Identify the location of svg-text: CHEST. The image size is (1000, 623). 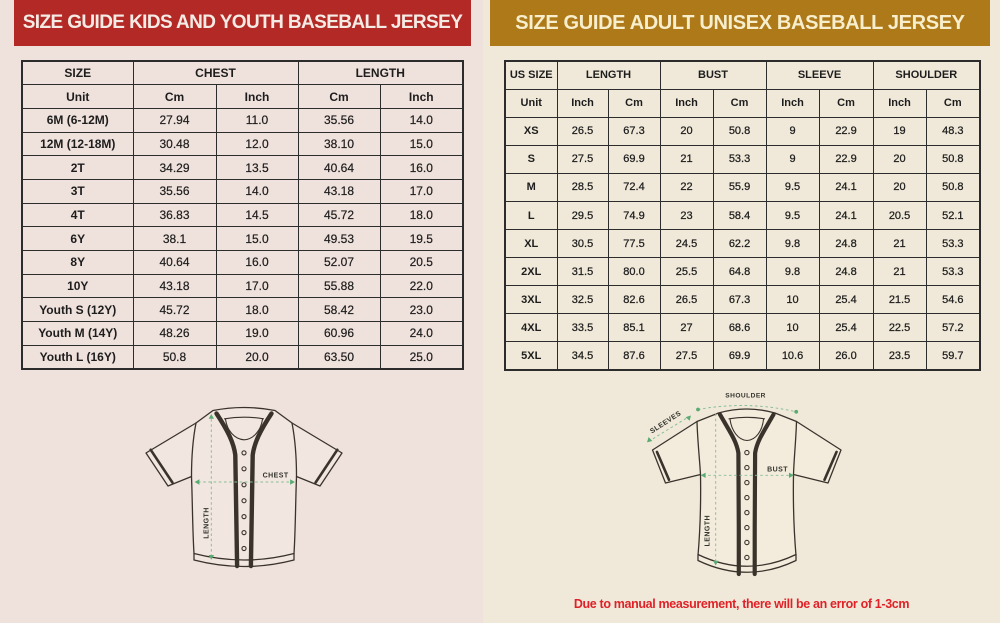
(276, 476).